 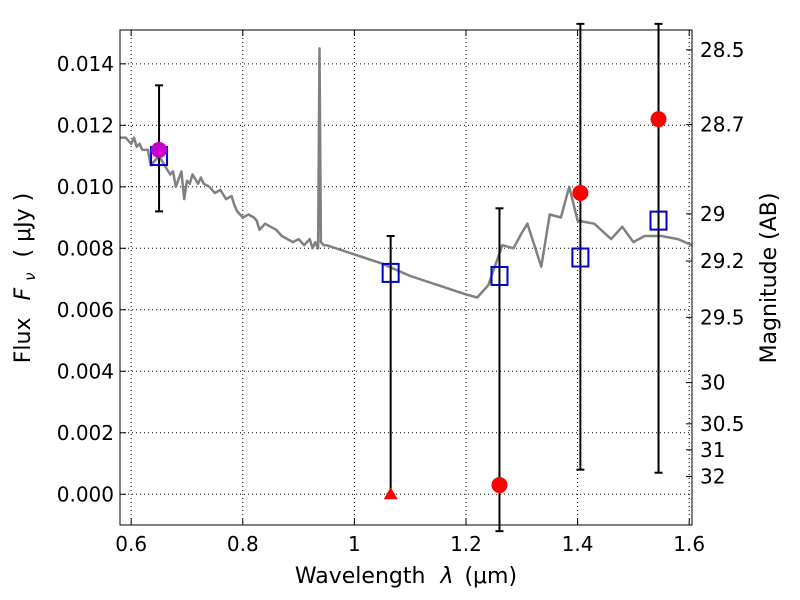 What do you see at coordinates (722, 261) in the screenshot?
I see `mag-tick-label: 29.2` at bounding box center [722, 261].